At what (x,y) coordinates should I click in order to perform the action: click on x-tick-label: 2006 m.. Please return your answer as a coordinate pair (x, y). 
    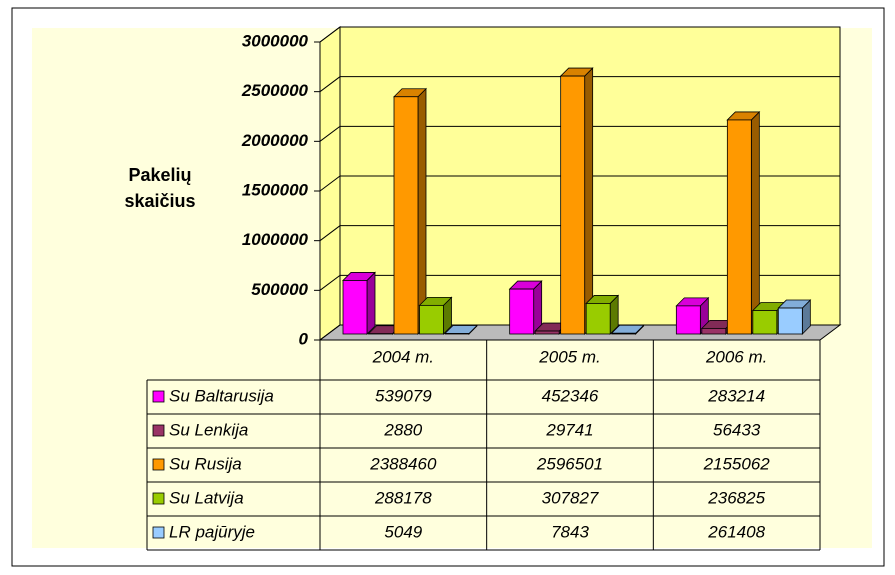
    Looking at the image, I should click on (736, 356).